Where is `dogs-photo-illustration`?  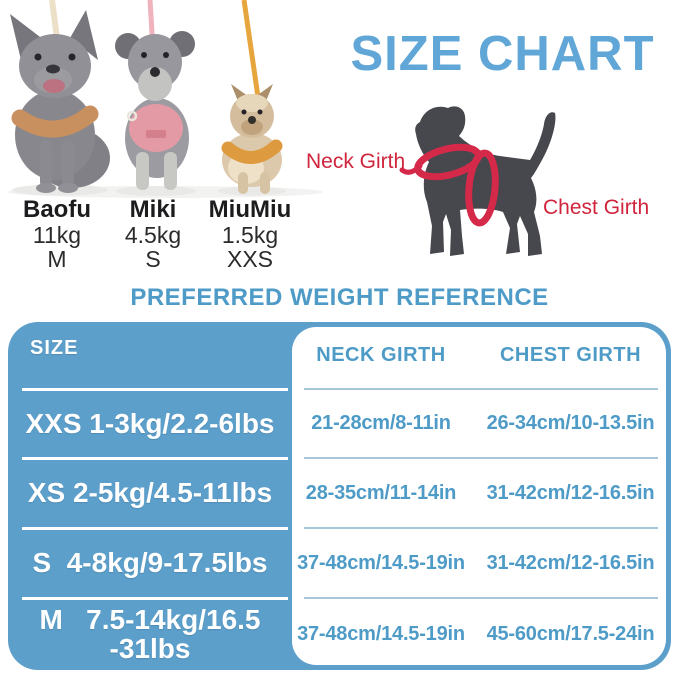
dogs-photo-illustration is located at coordinates (165, 99).